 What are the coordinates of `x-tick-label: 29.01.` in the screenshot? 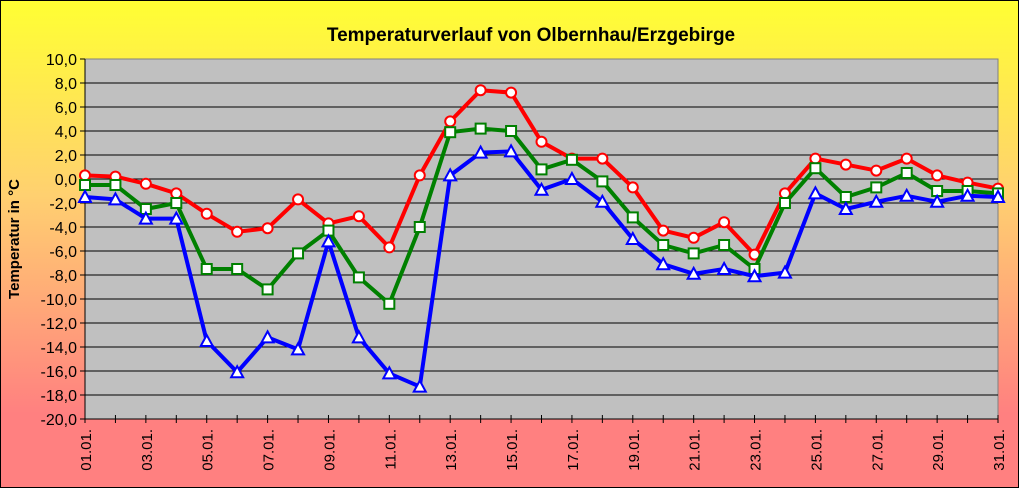 It's located at (938, 450).